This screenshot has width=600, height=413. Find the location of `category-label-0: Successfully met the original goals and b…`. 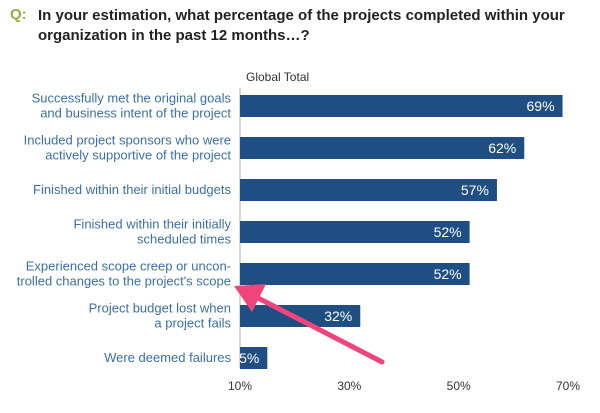

category-label-0: Successfully met the original goals and b… is located at coordinates (132, 106).